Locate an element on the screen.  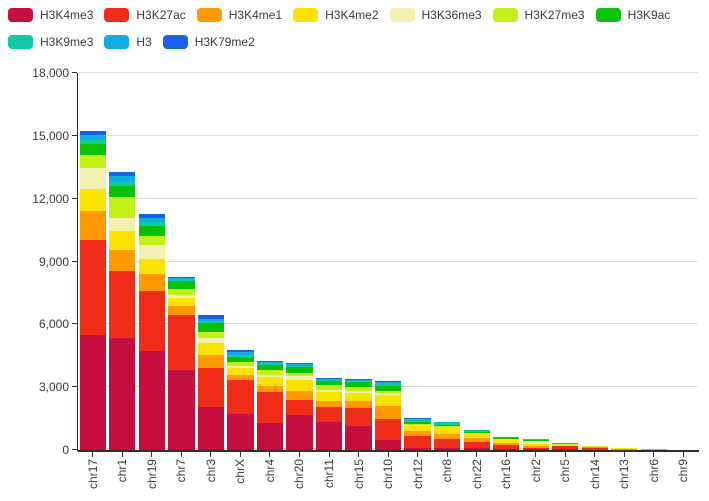
bar-segment-H3K4me1-chr10 is located at coordinates (388, 412).